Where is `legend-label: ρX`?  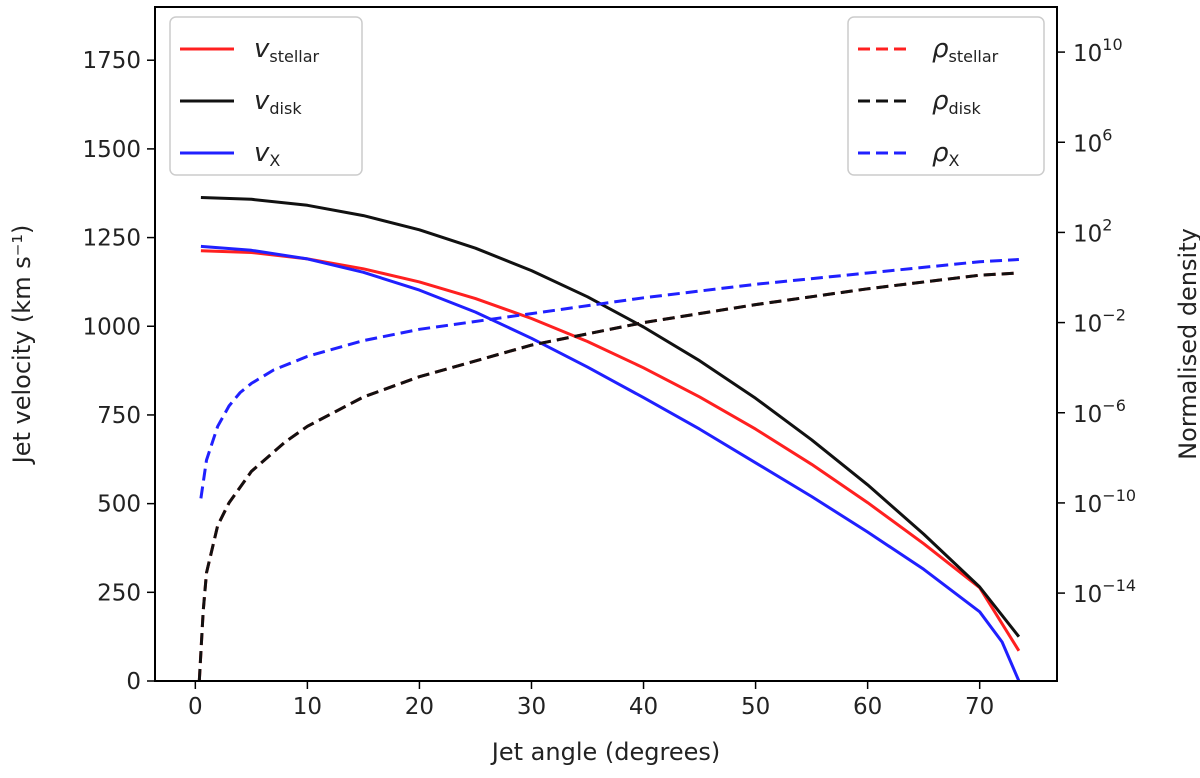 legend-label: ρX is located at coordinates (946, 154).